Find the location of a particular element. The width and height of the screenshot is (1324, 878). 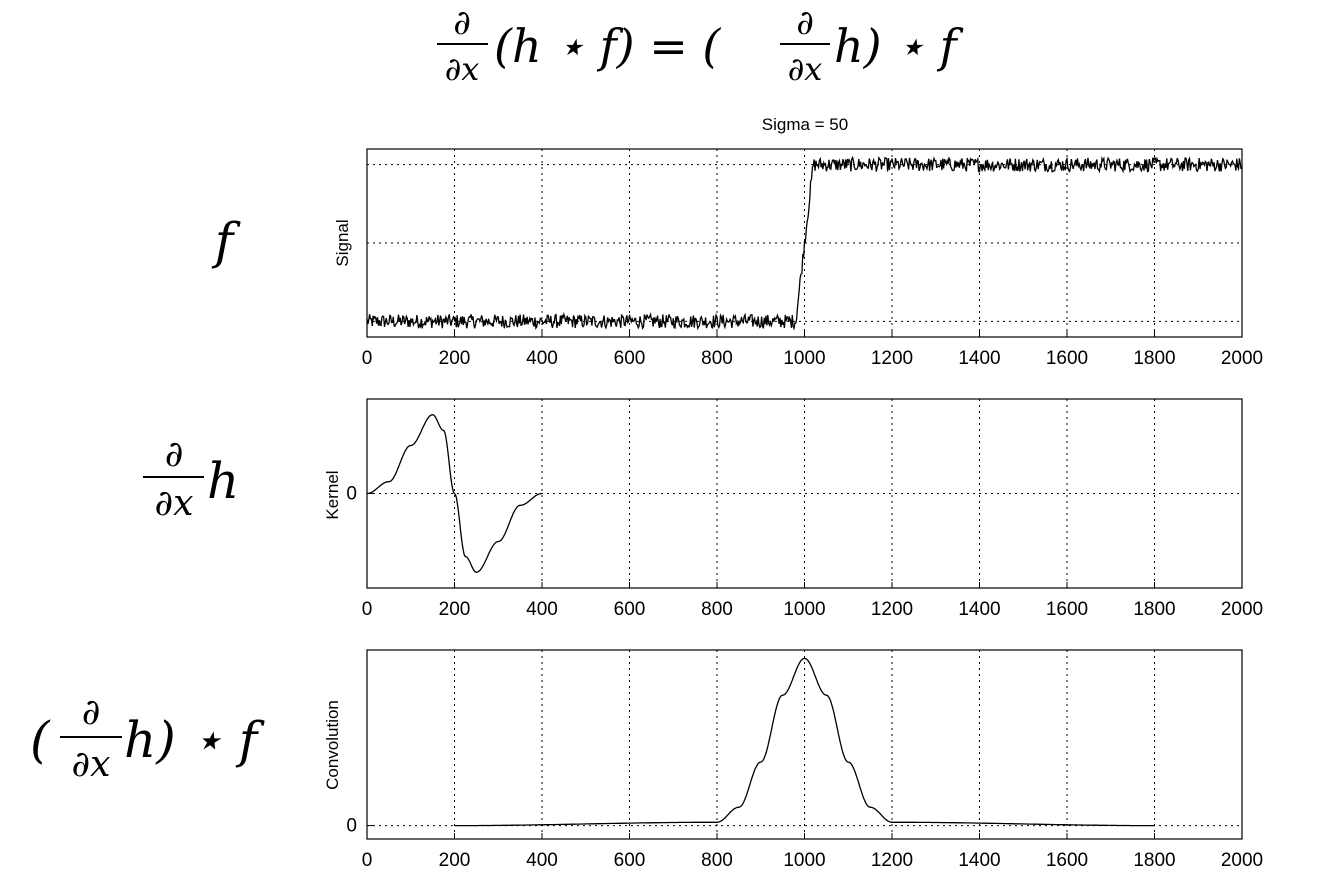

eq-lhs-numerator: ∂ is located at coordinates (462, 23).